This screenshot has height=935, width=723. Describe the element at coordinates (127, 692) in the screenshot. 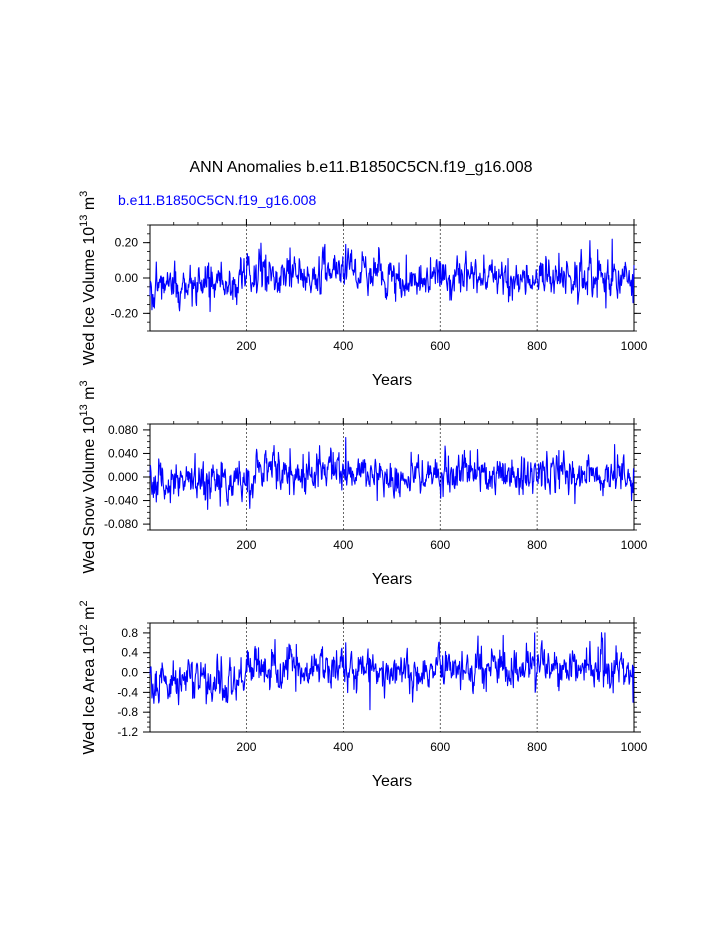

I see `y-tick-label: -0.4` at that location.